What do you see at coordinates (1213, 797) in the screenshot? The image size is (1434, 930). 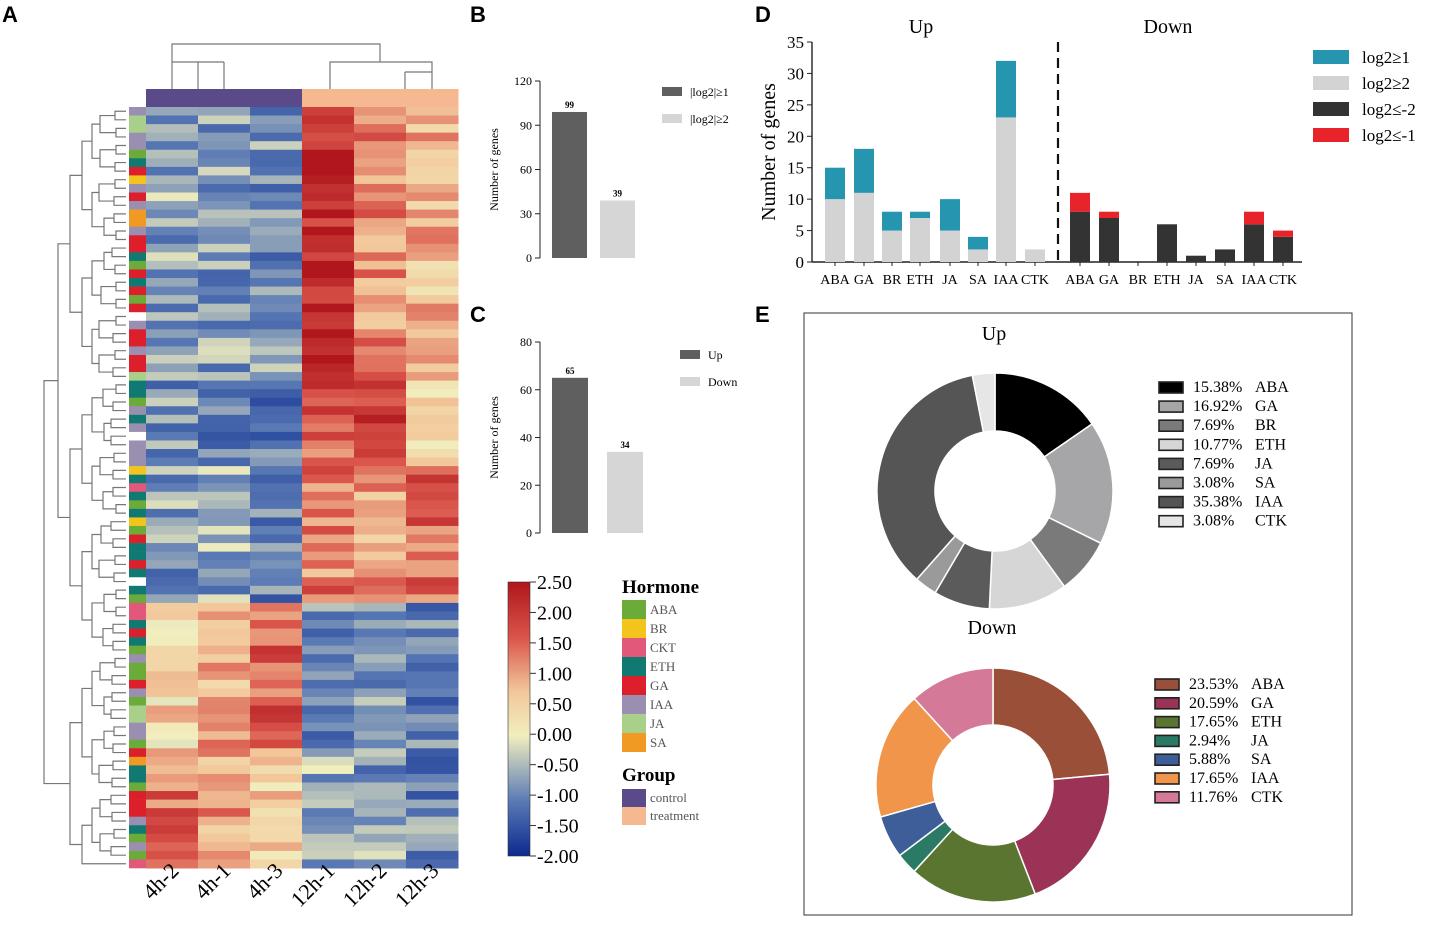 I see `legend-percent: 11.76%` at bounding box center [1213, 797].